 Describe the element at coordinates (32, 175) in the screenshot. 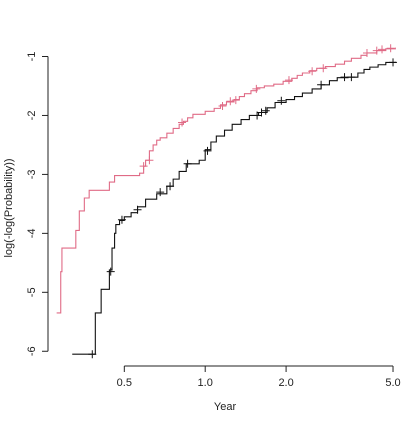

I see `y-tick-label: -3` at that location.